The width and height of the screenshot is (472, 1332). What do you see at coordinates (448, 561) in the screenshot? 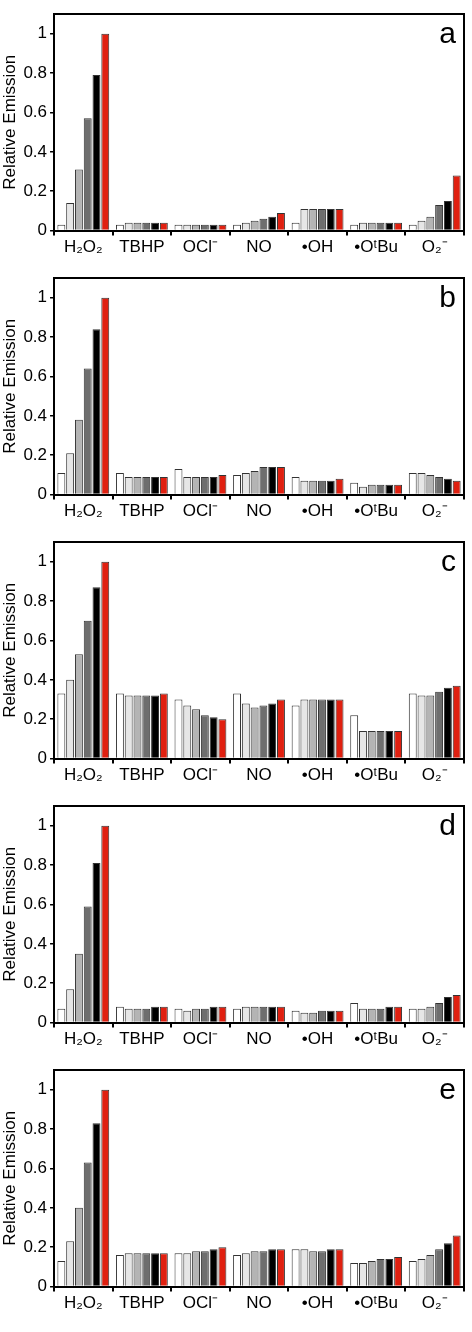
I see `annotation: c` at bounding box center [448, 561].